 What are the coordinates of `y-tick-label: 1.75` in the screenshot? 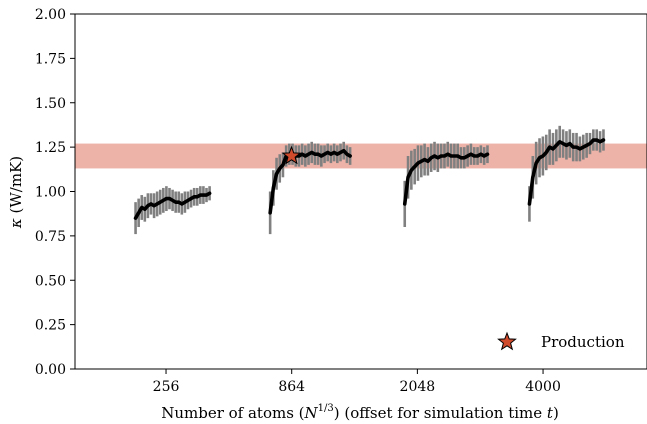 It's located at (50, 59).